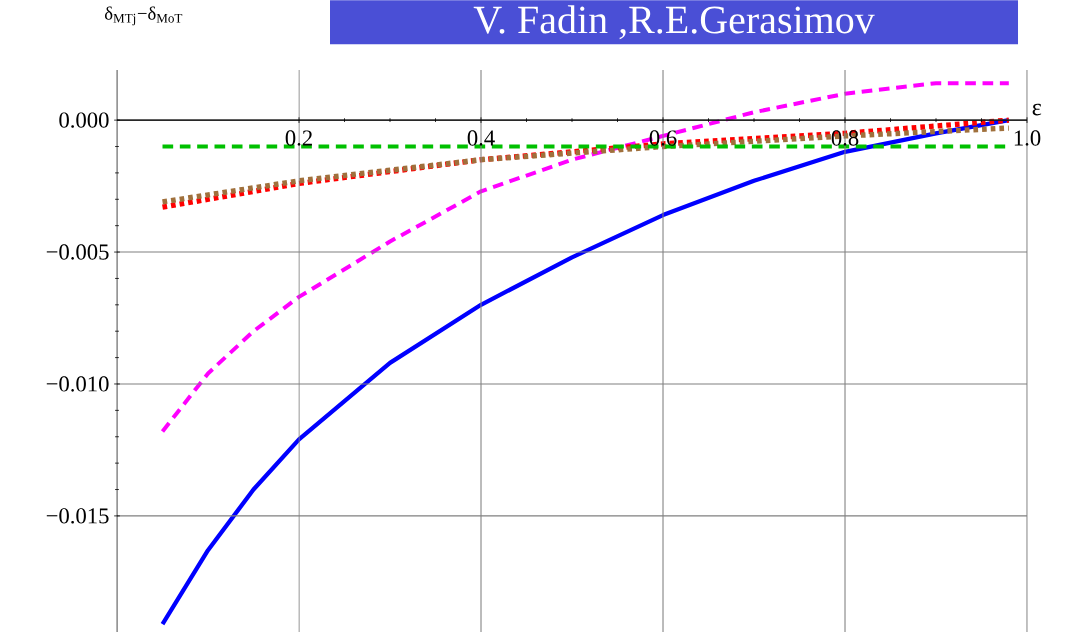  I want to click on y-tick-label: −0.010, so click(77, 384).